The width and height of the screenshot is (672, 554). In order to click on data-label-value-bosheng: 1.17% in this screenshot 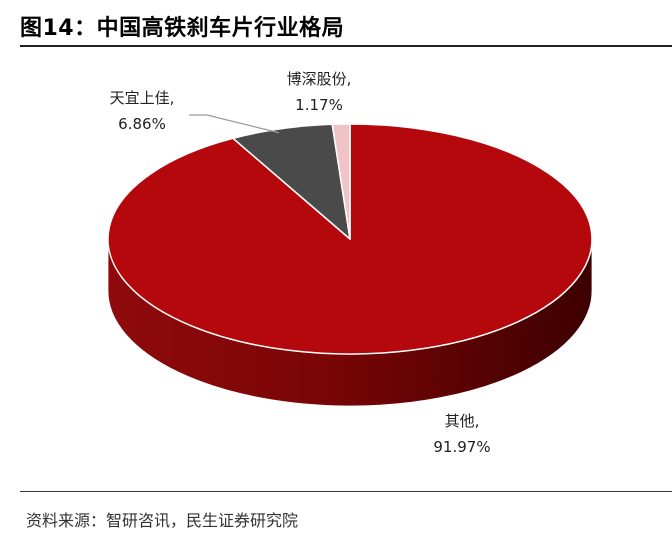, I will do `click(319, 105)`.